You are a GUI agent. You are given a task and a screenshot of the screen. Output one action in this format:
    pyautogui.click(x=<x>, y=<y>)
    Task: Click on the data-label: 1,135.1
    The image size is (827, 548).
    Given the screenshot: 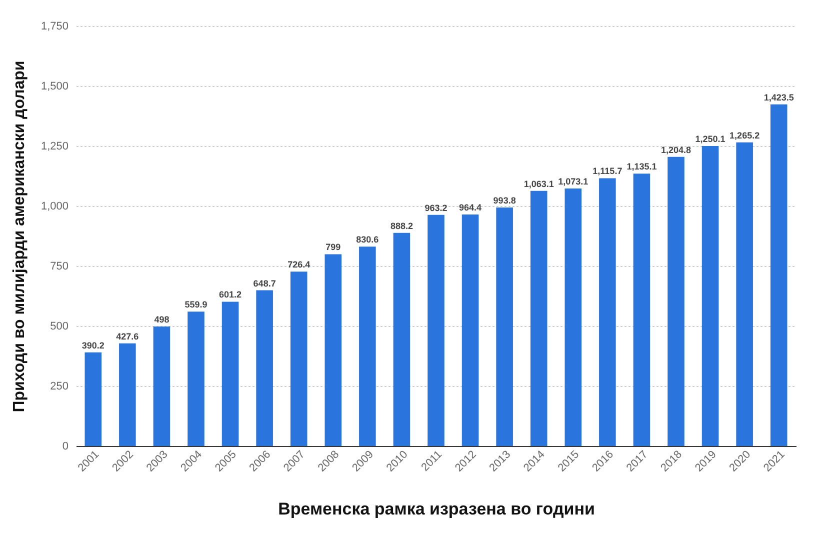 What is the action you would take?
    pyautogui.click(x=641, y=167)
    